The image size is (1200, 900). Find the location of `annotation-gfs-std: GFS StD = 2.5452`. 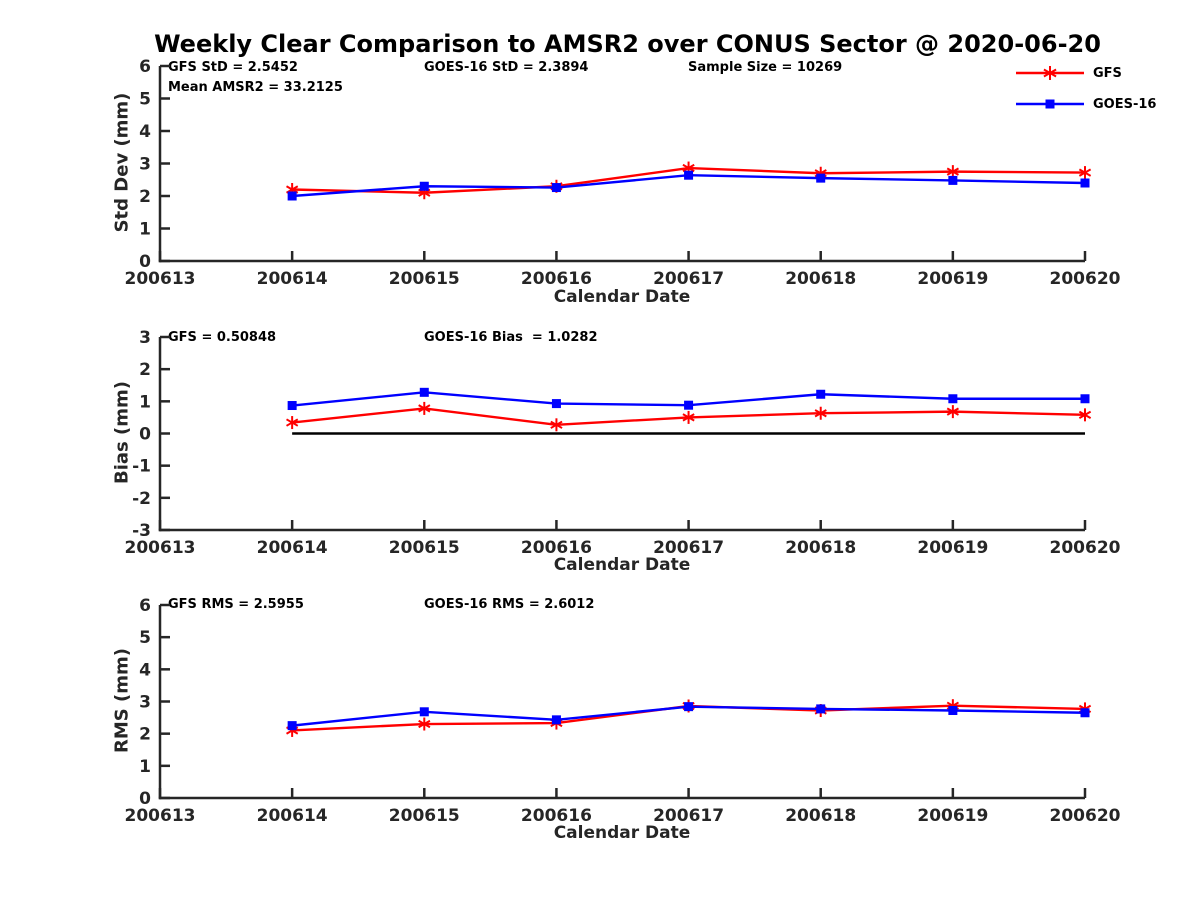

annotation-gfs-std: GFS StD = 2.5452 is located at coordinates (233, 67).